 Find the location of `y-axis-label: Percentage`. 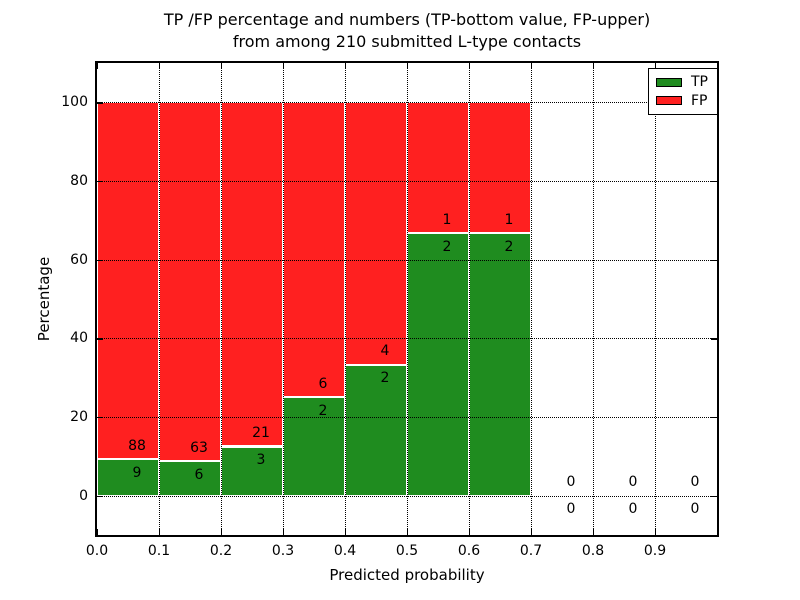

y-axis-label: Percentage is located at coordinates (44, 299).